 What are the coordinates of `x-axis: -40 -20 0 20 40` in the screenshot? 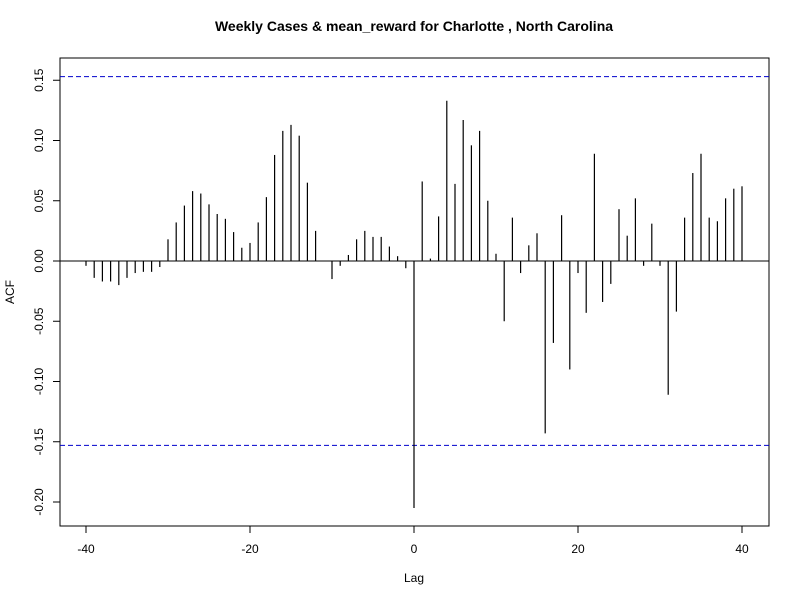 It's located at (413, 540).